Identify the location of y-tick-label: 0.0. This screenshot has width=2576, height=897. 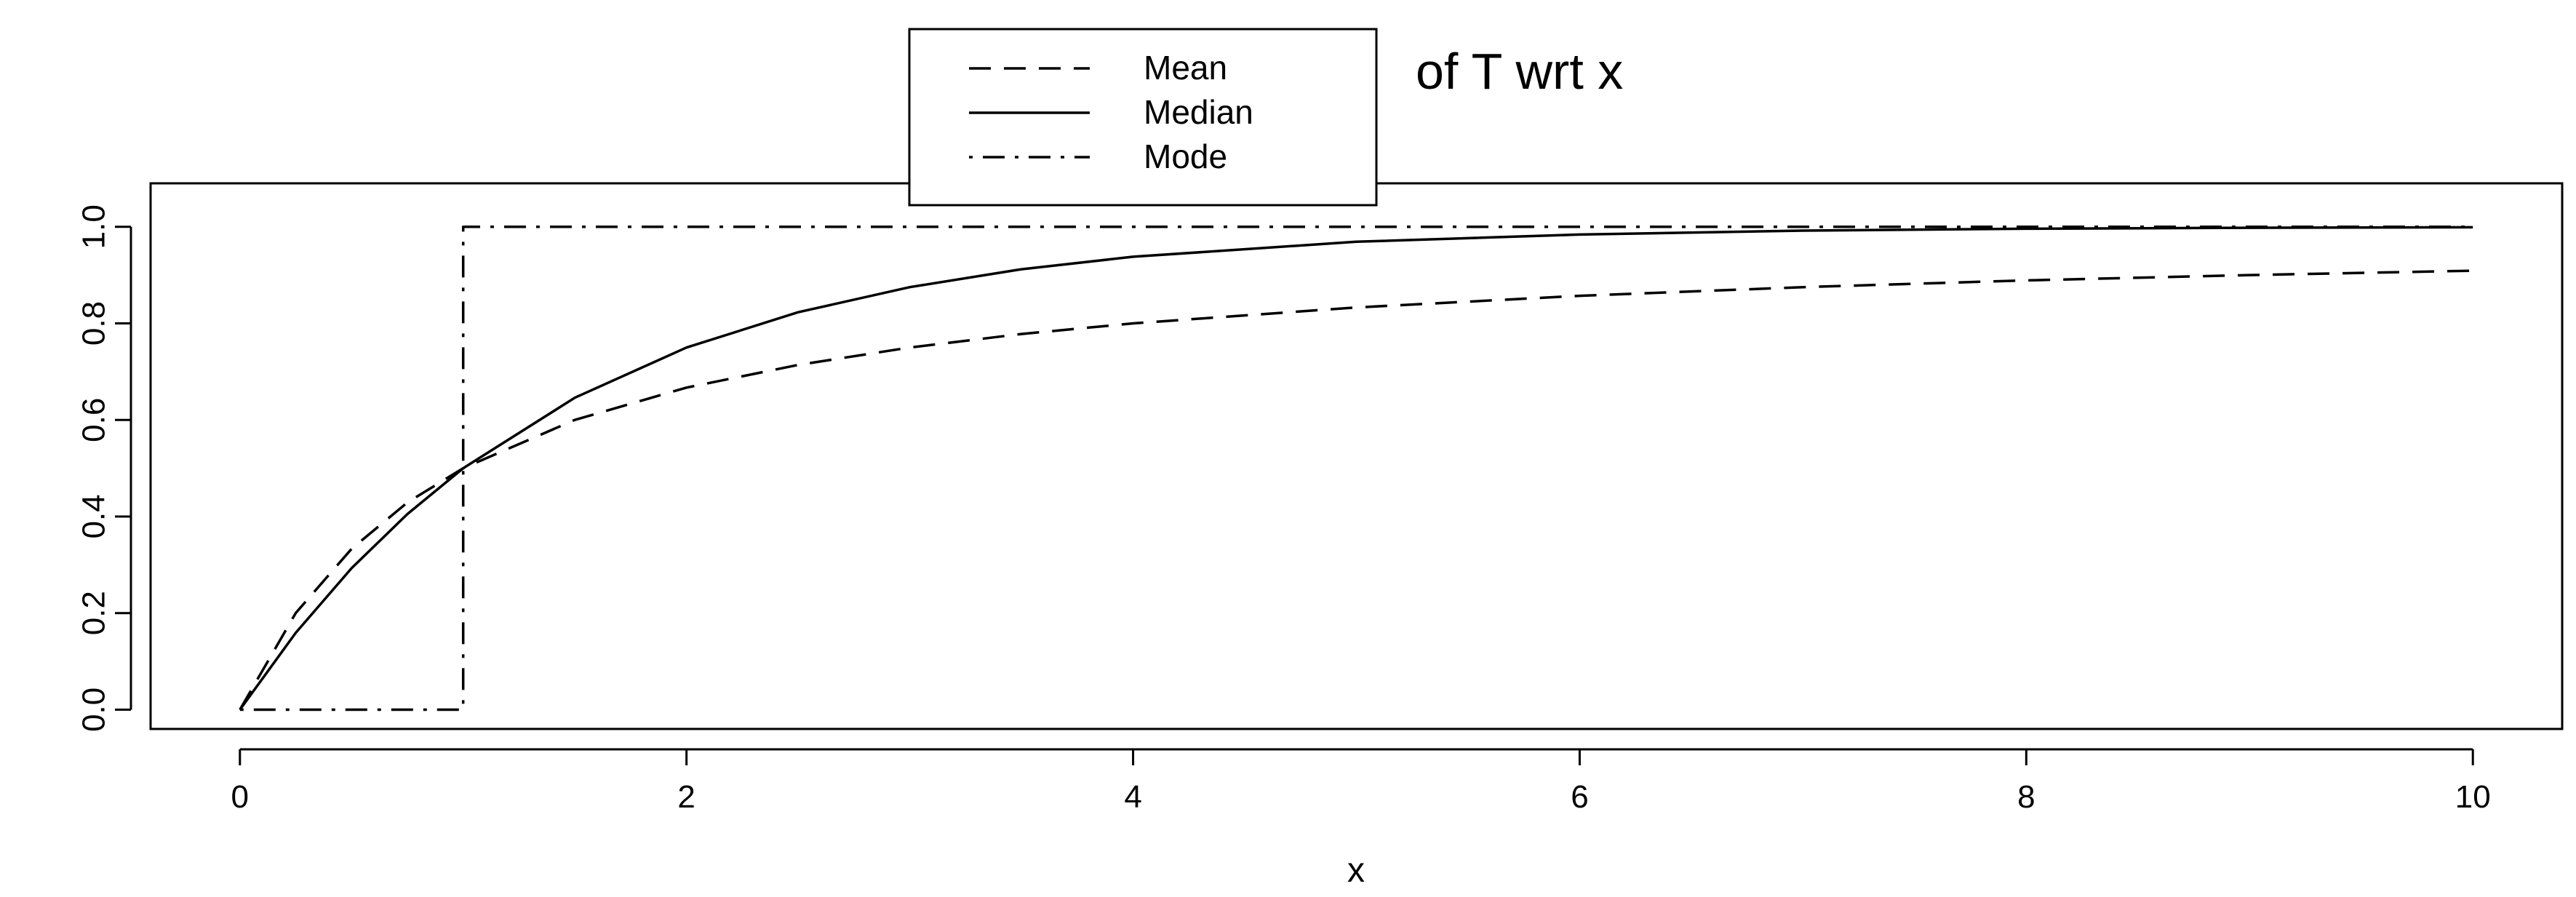
(94, 709).